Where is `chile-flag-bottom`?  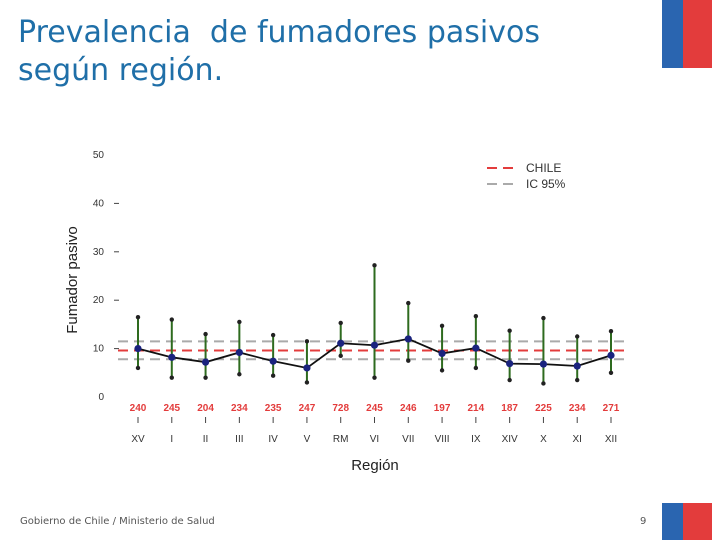 chile-flag-bottom is located at coordinates (687, 521).